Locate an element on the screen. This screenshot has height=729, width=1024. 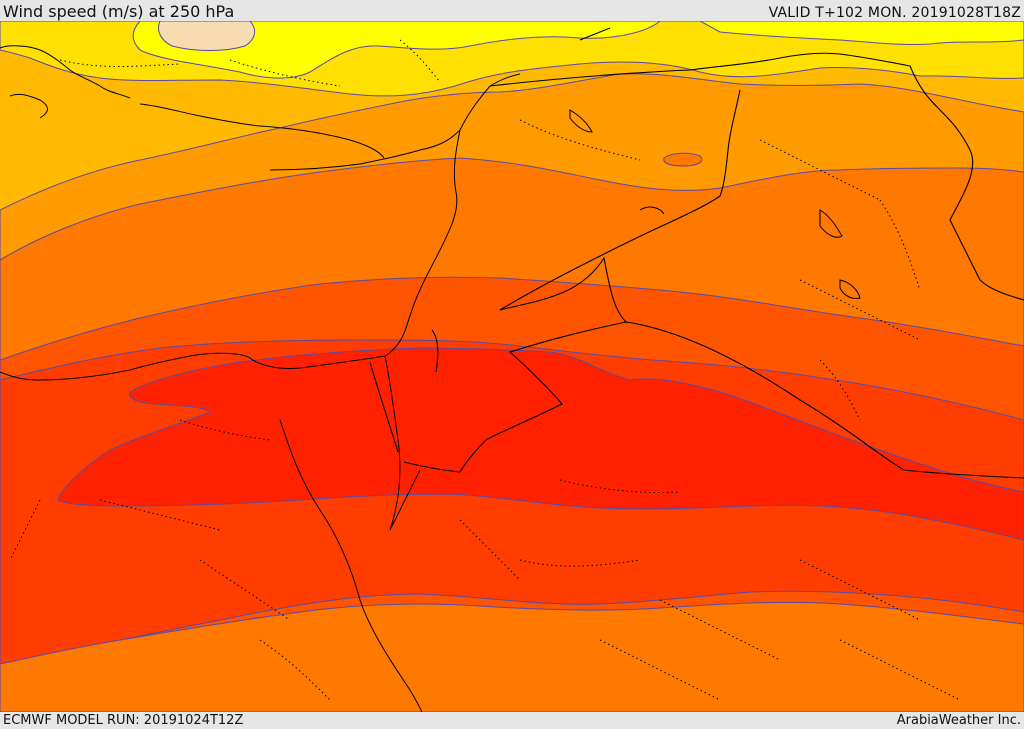
map-title: Wind speed (m/s) at 250 hPa is located at coordinates (119, 11).